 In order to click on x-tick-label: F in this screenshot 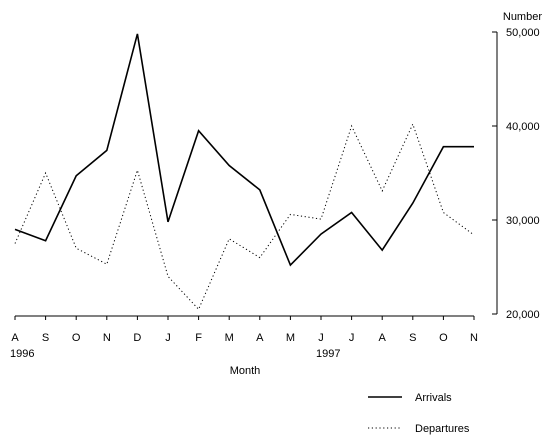, I will do `click(198, 338)`.